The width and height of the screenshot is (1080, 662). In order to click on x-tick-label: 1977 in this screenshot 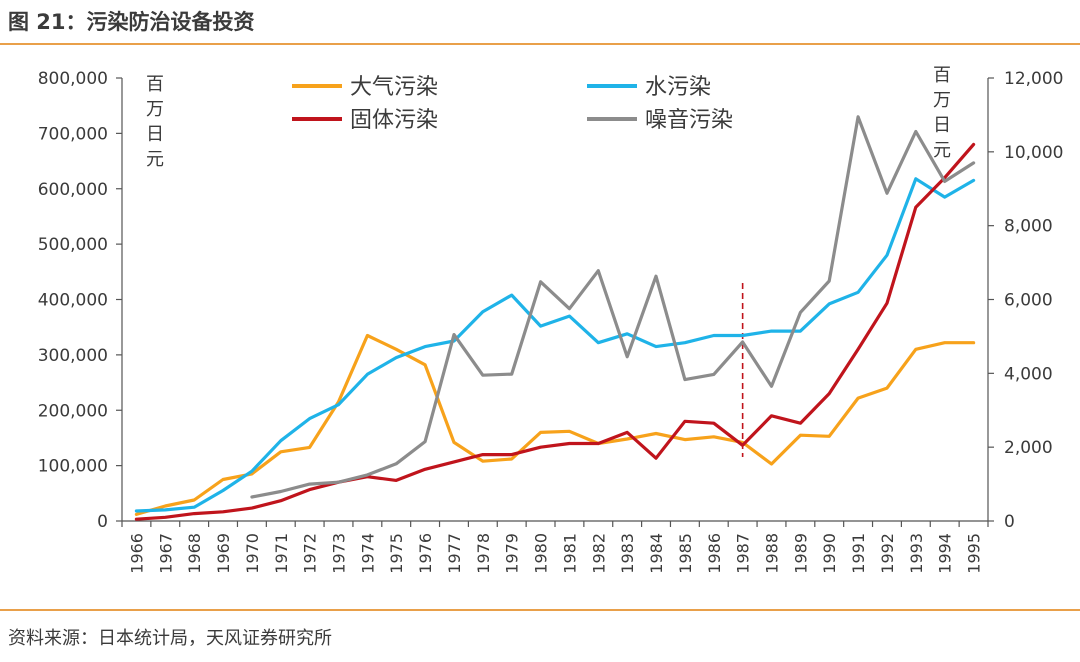, I will do `click(454, 553)`.